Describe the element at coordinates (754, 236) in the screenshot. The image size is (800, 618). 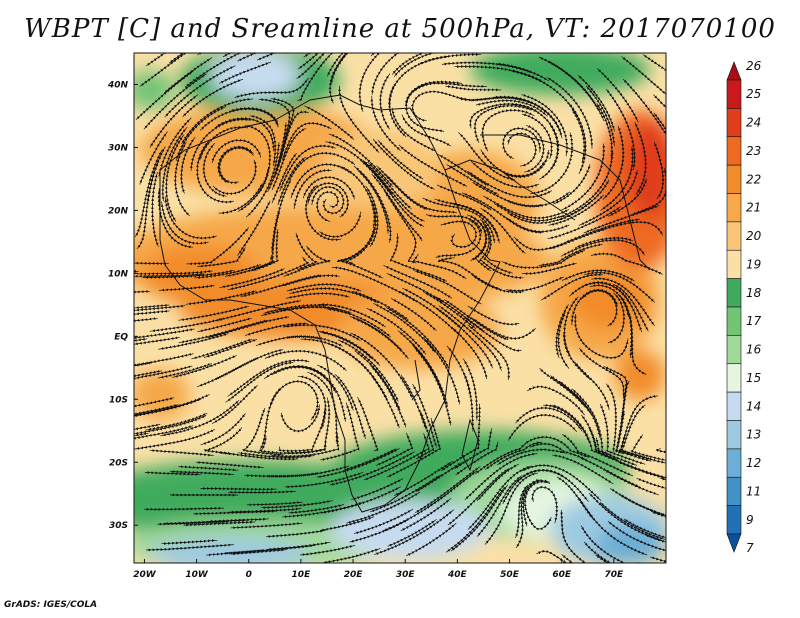
I see `colorbar-label: 20` at that location.